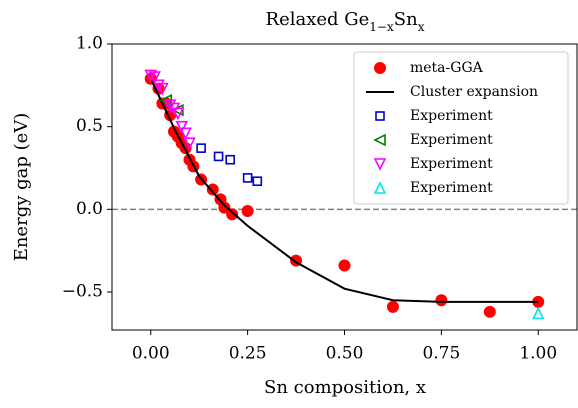 The height and width of the screenshot is (408, 578). What do you see at coordinates (248, 354) in the screenshot?
I see `x-tick-label: 0.25` at bounding box center [248, 354].